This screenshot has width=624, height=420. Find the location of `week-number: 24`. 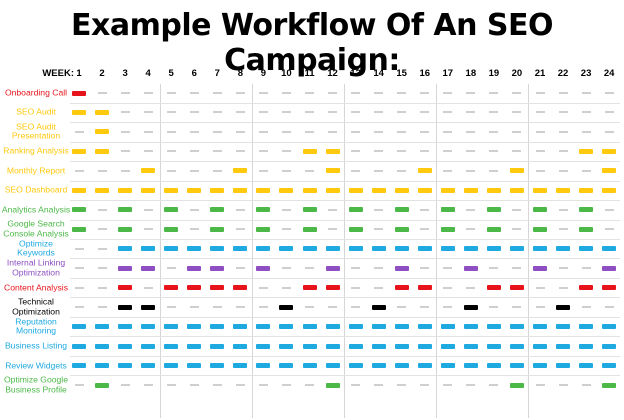

week-number: 24 is located at coordinates (609, 73).